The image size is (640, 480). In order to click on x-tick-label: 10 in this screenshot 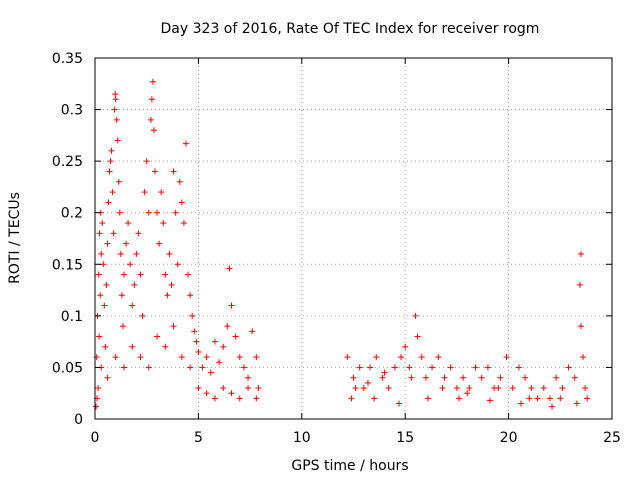, I will do `click(302, 438)`.